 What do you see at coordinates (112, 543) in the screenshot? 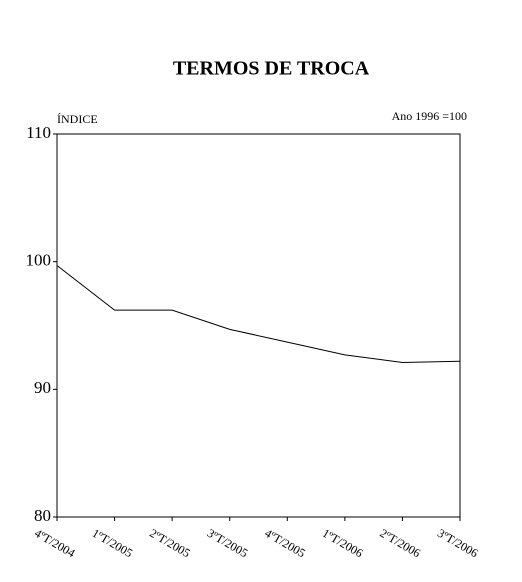
I see `x-tick-label: 1ºT/2005` at bounding box center [112, 543].